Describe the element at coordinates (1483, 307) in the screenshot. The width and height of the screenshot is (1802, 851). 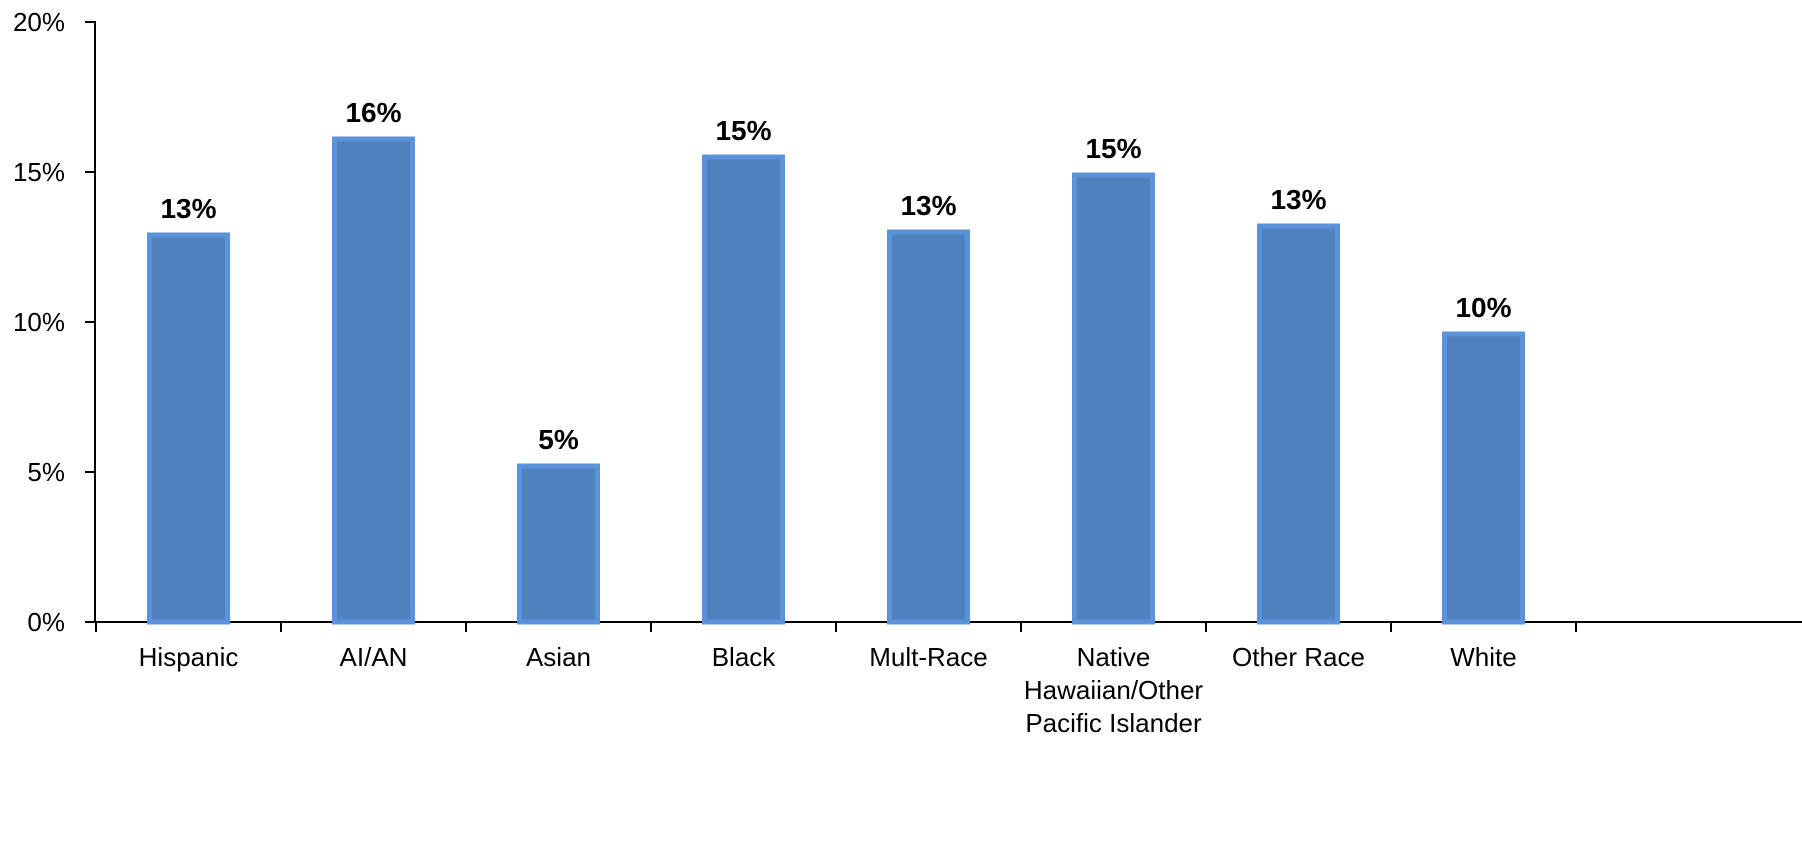
I see `data-label: 10%` at that location.